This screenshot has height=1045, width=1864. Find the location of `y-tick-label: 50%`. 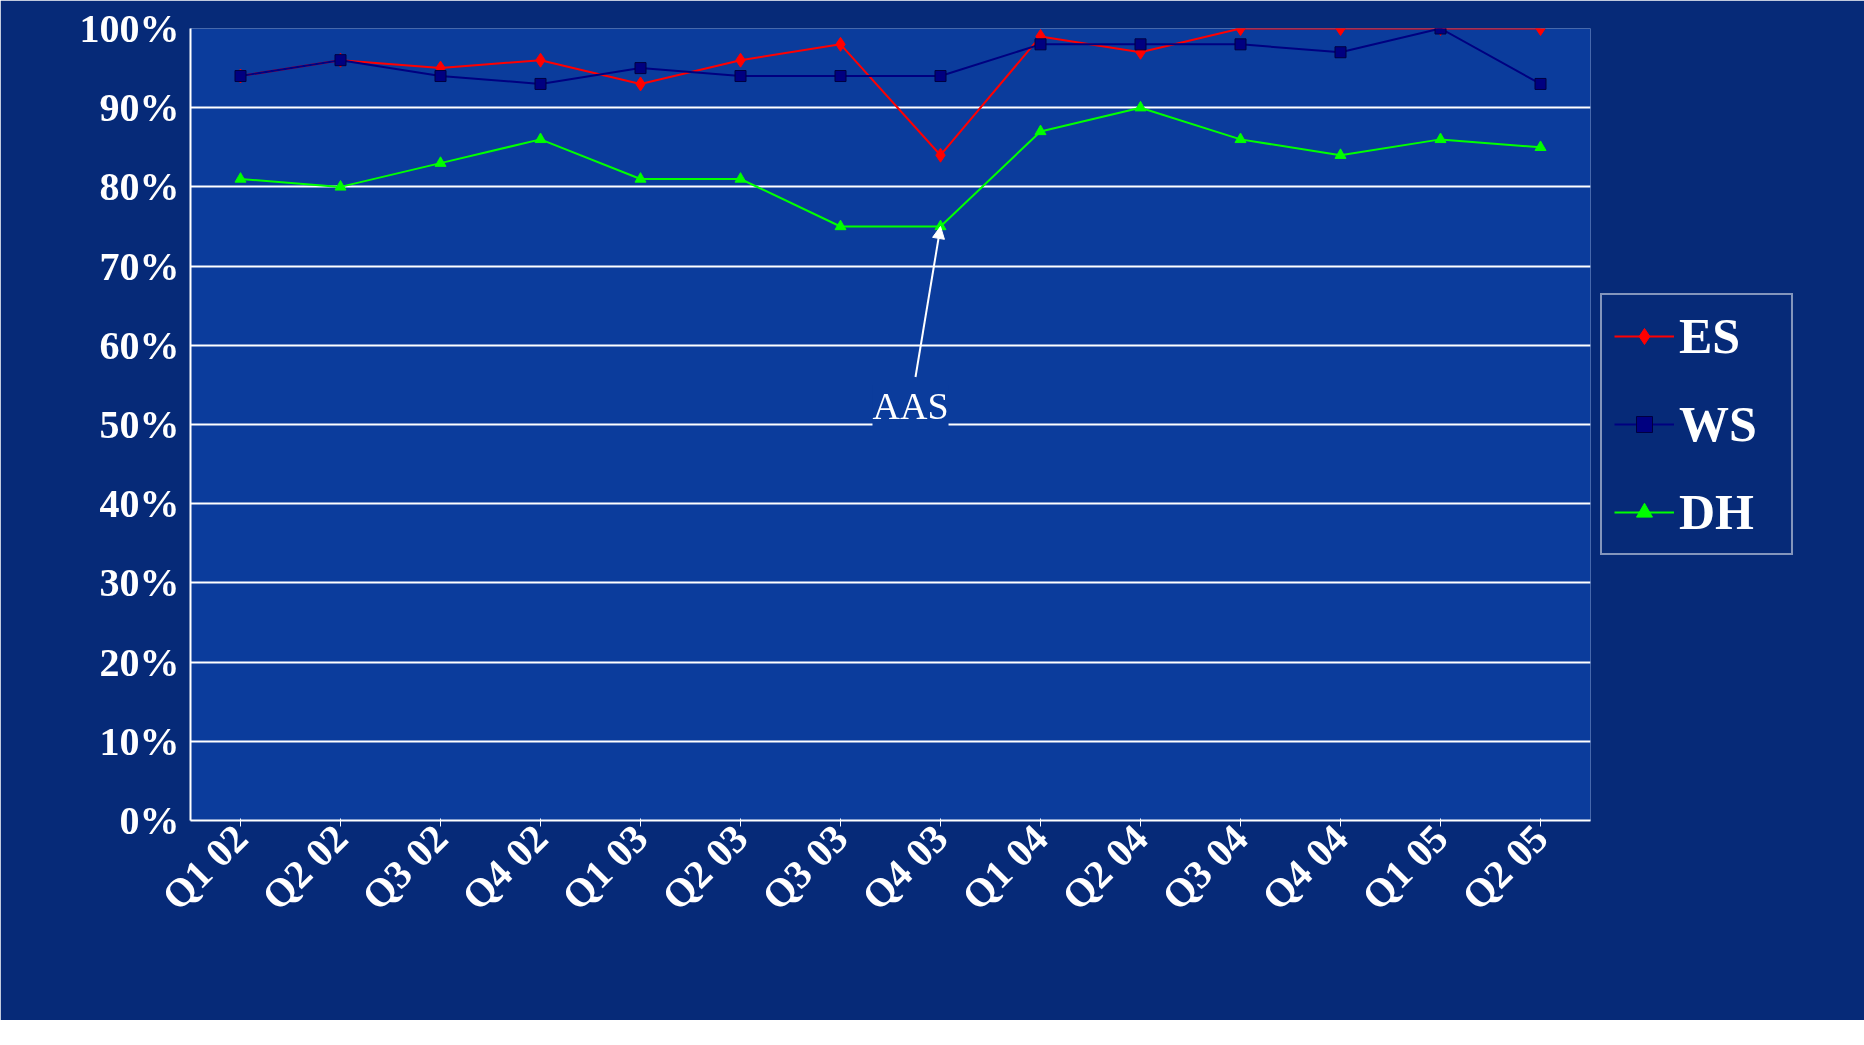

y-tick-label: 50% is located at coordinates (139, 424).